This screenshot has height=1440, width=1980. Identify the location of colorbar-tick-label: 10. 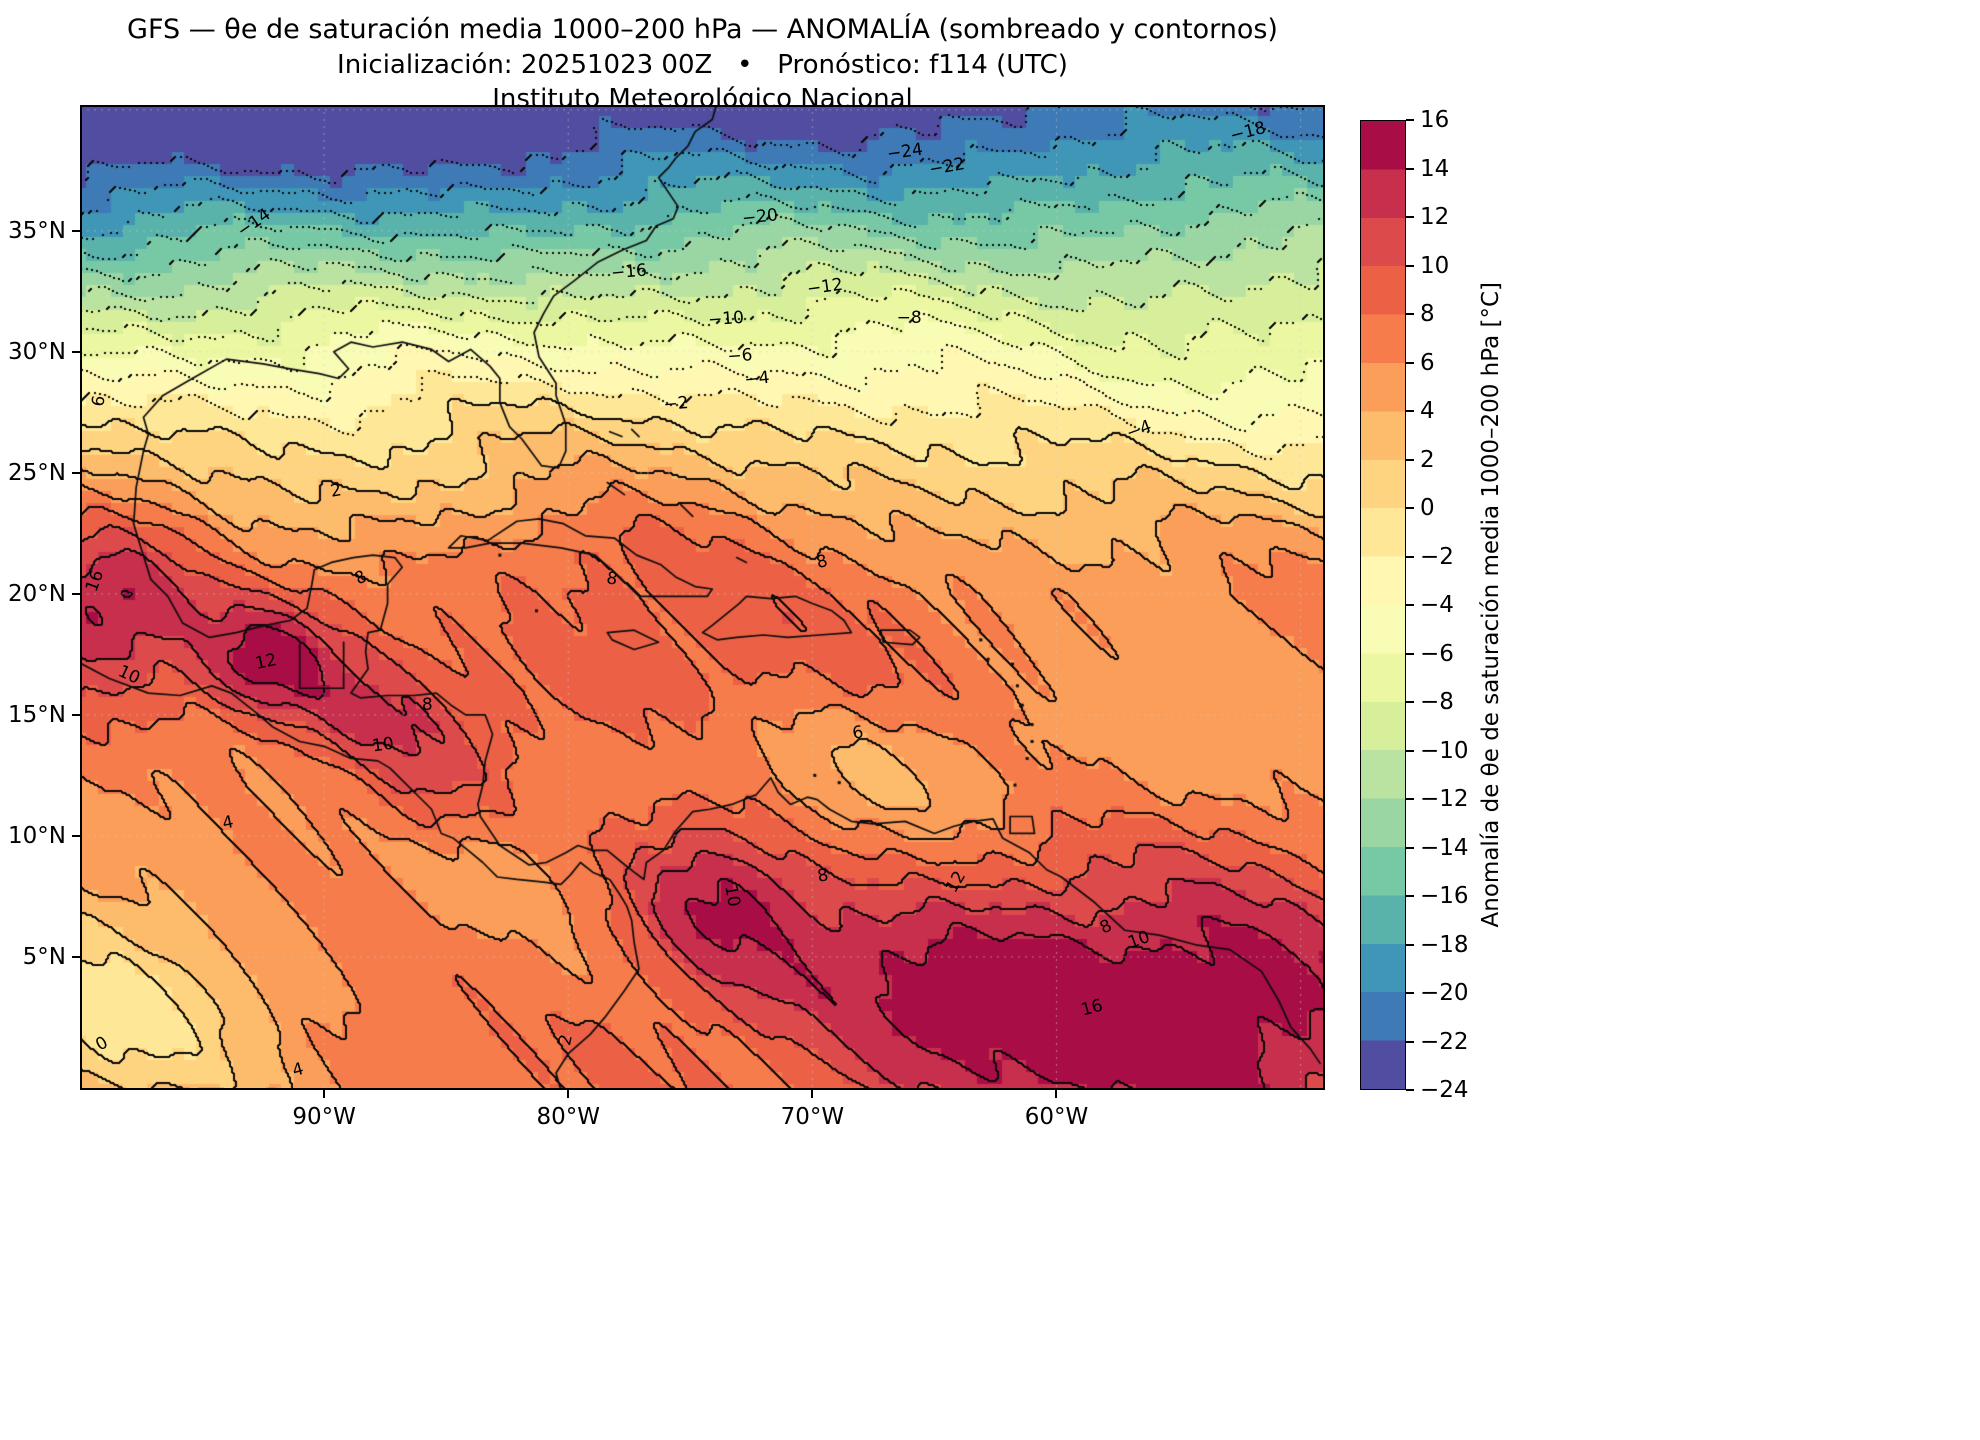
(1435, 265).